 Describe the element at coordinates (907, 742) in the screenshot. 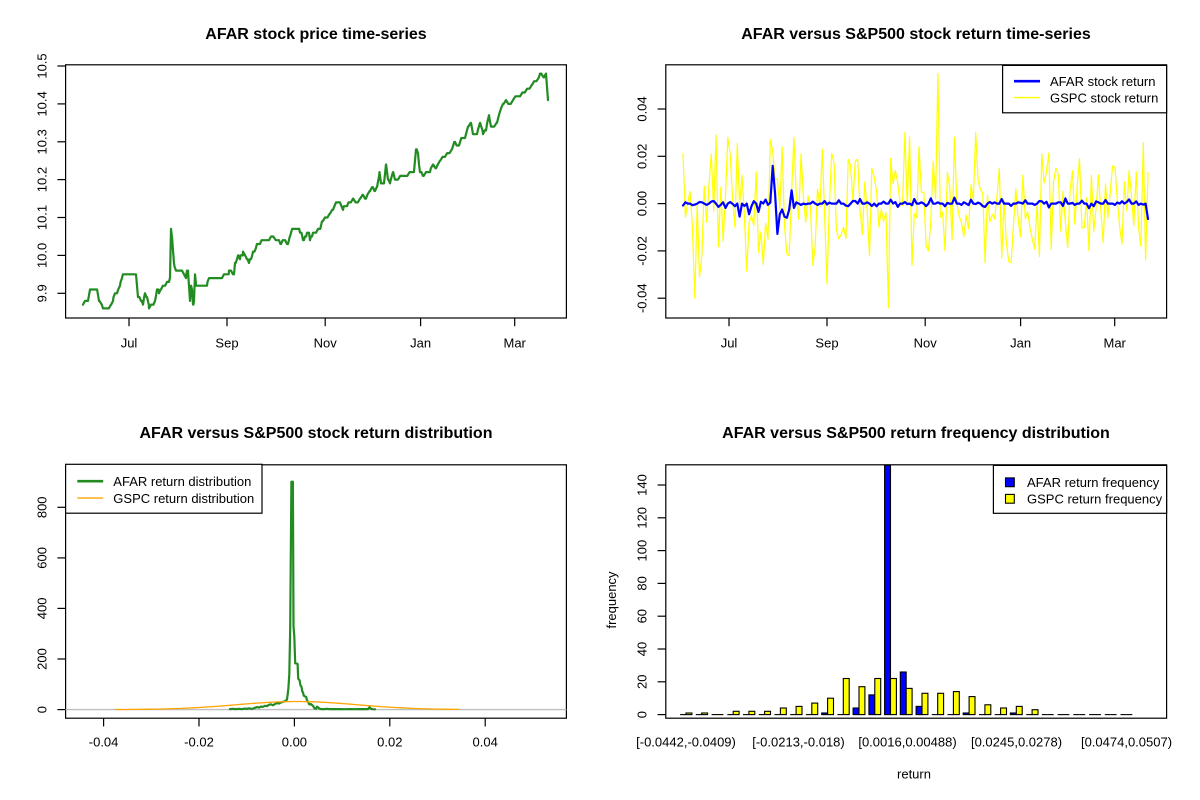

I see `svg-text: [0.0016,0.00488)` at that location.